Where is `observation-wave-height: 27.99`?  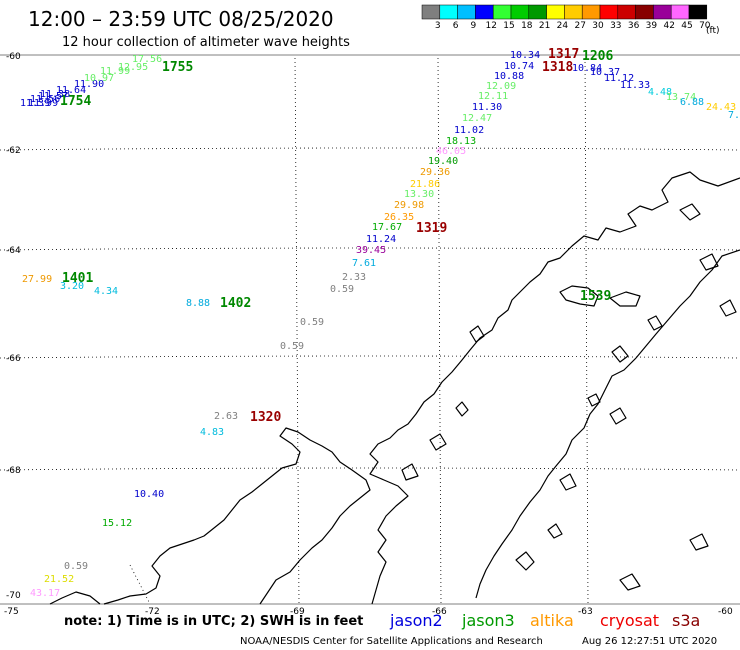 observation-wave-height: 27.99 is located at coordinates (37, 279).